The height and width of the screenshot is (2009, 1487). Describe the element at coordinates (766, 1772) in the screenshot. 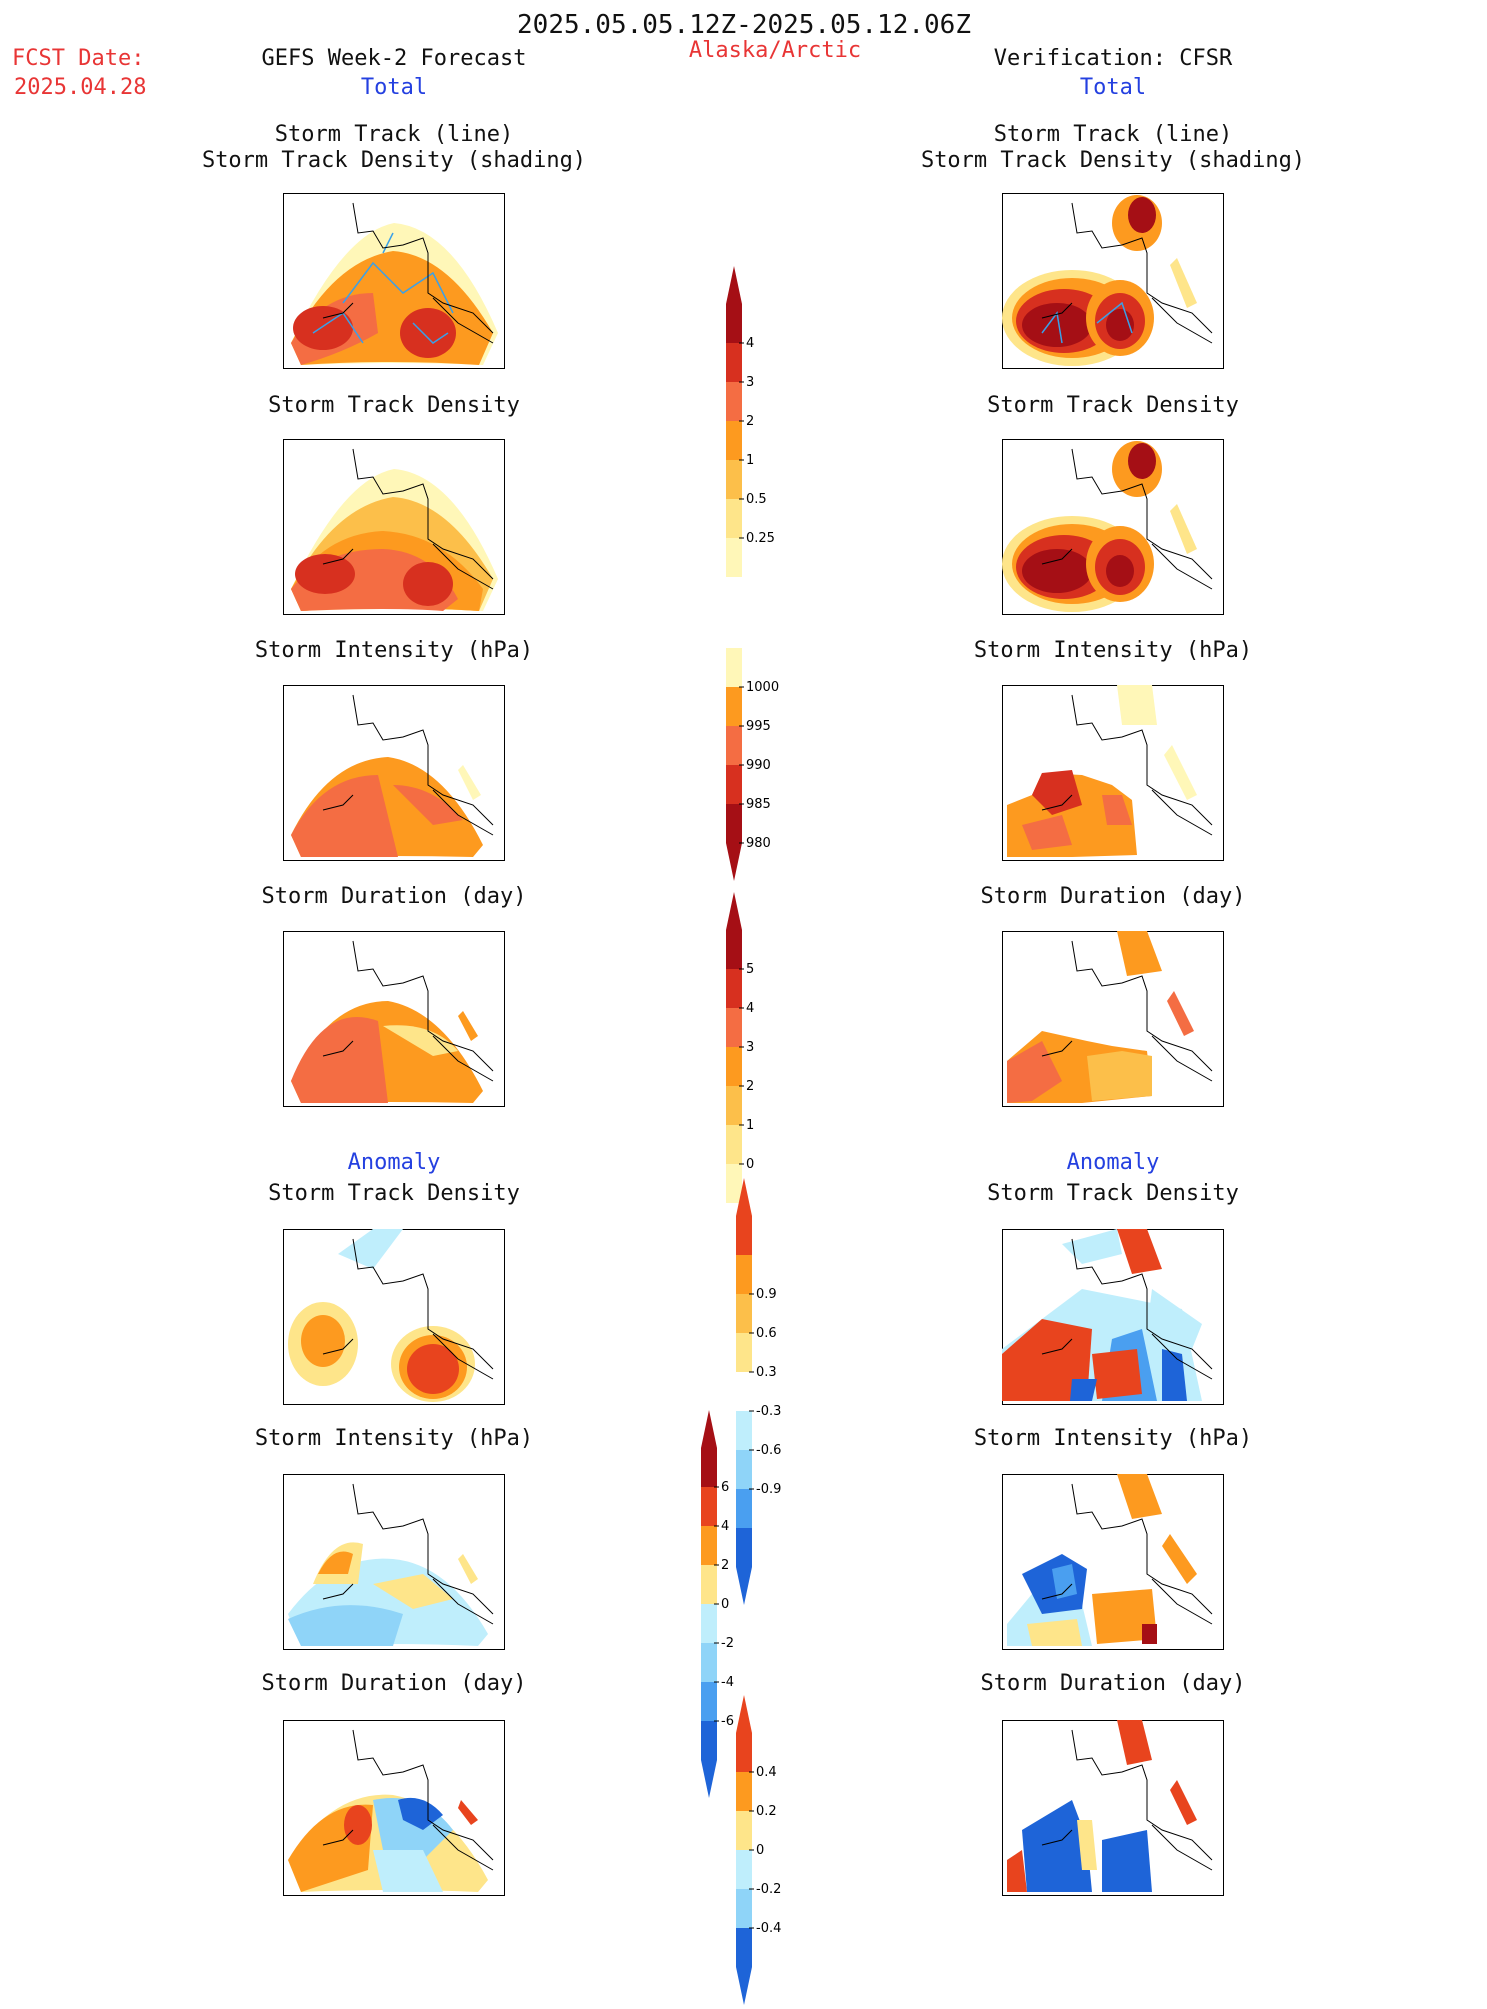

I see `duration_anom-label: 0.4` at that location.